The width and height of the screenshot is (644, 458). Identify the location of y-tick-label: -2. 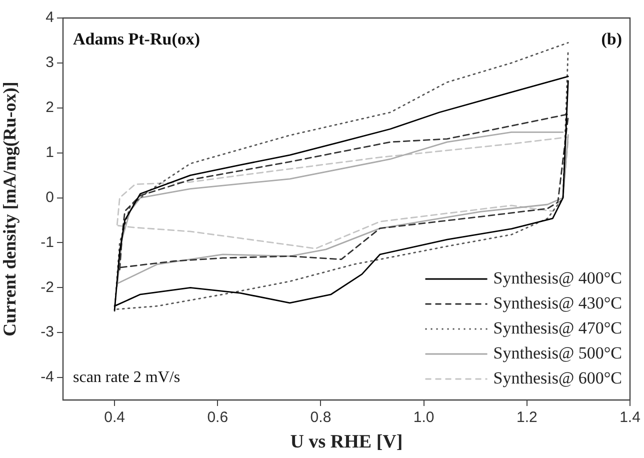
(47, 287).